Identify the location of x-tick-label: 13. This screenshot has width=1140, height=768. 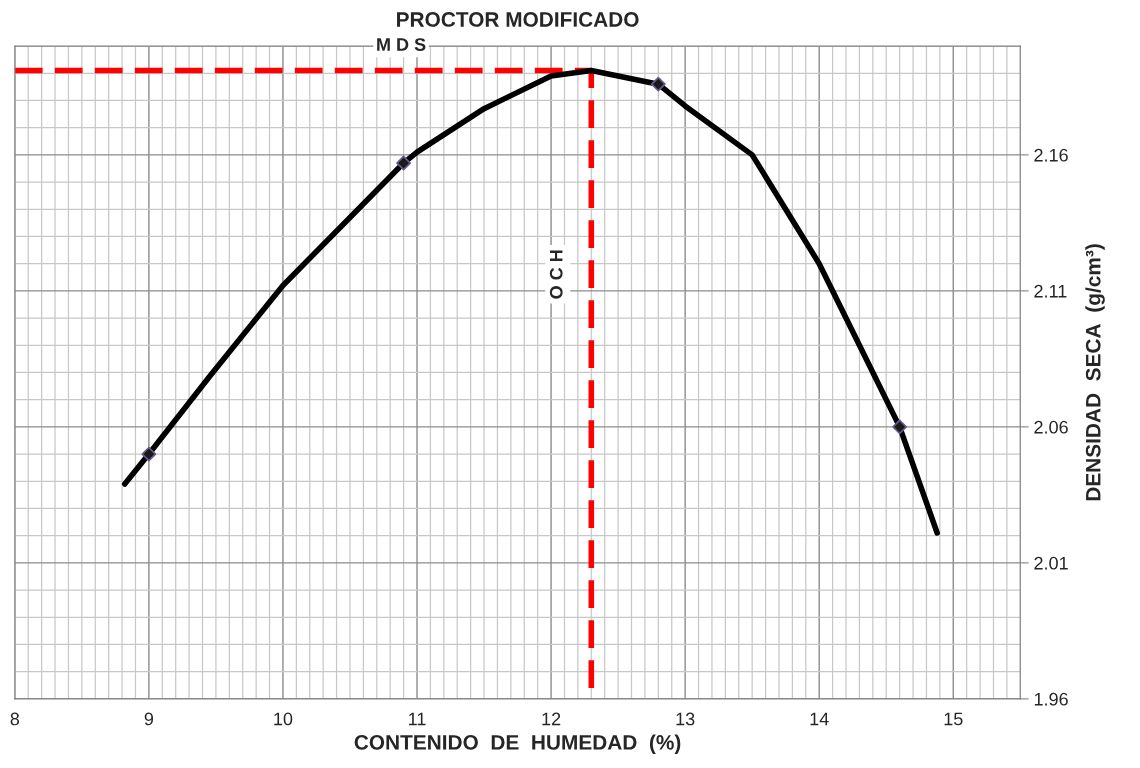
(685, 719).